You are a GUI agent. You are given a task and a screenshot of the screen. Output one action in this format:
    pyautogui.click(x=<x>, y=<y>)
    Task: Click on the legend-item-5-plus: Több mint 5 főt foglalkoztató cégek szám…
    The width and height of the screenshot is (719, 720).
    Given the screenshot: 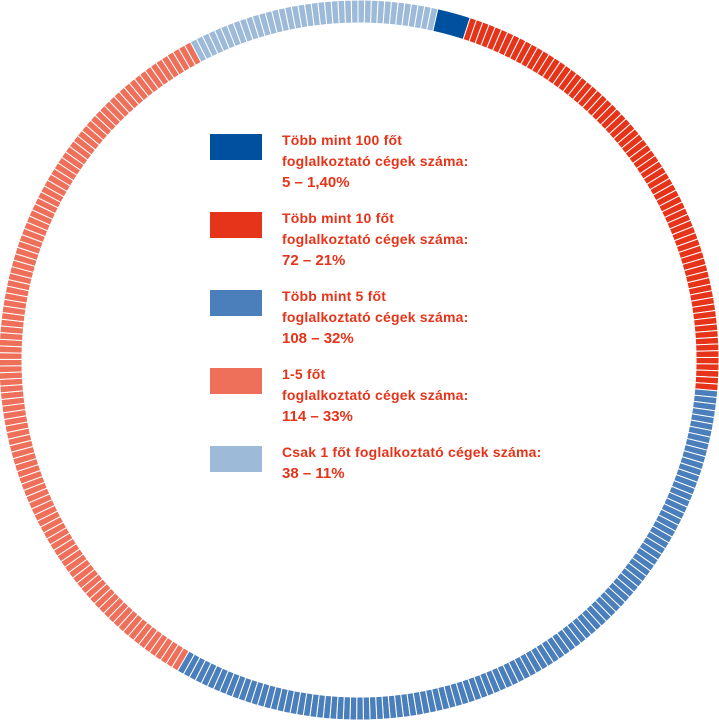 What is the action you would take?
    pyautogui.click(x=410, y=317)
    